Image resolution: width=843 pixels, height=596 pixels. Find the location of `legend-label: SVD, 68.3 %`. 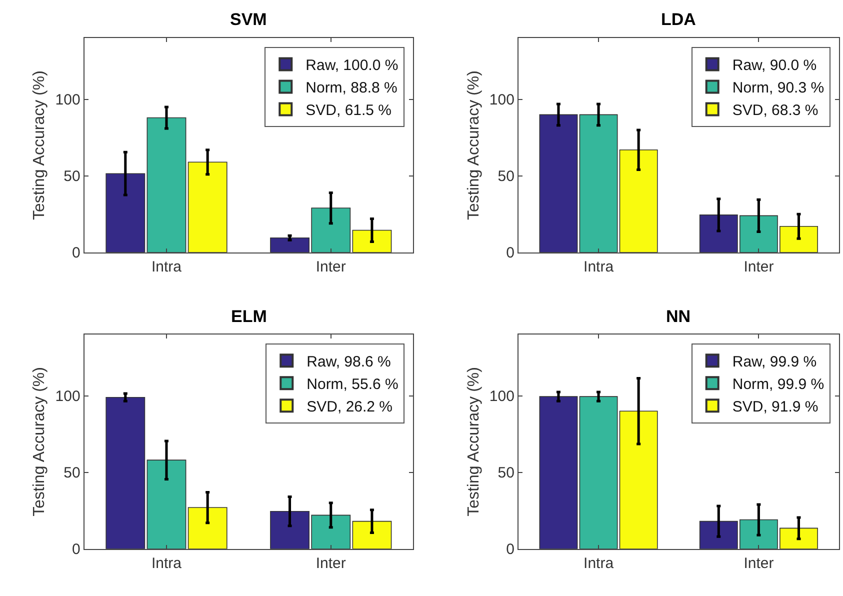

legend-label: SVD, 68.3 % is located at coordinates (775, 111).